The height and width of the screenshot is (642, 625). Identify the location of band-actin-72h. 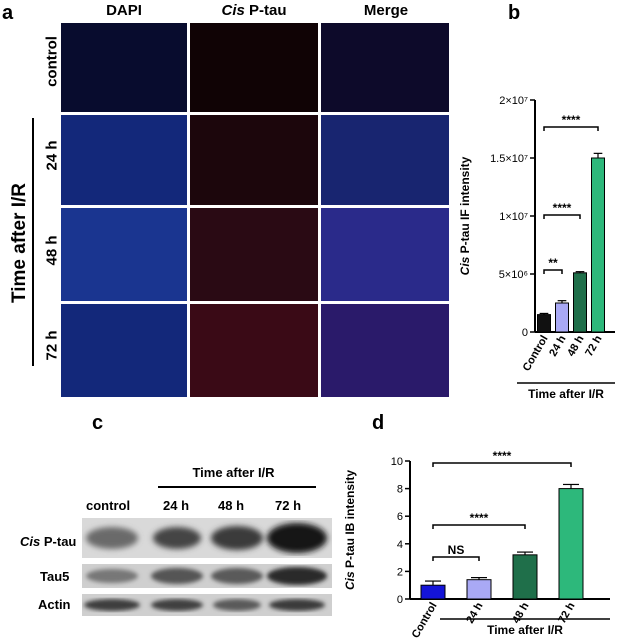
(297, 605).